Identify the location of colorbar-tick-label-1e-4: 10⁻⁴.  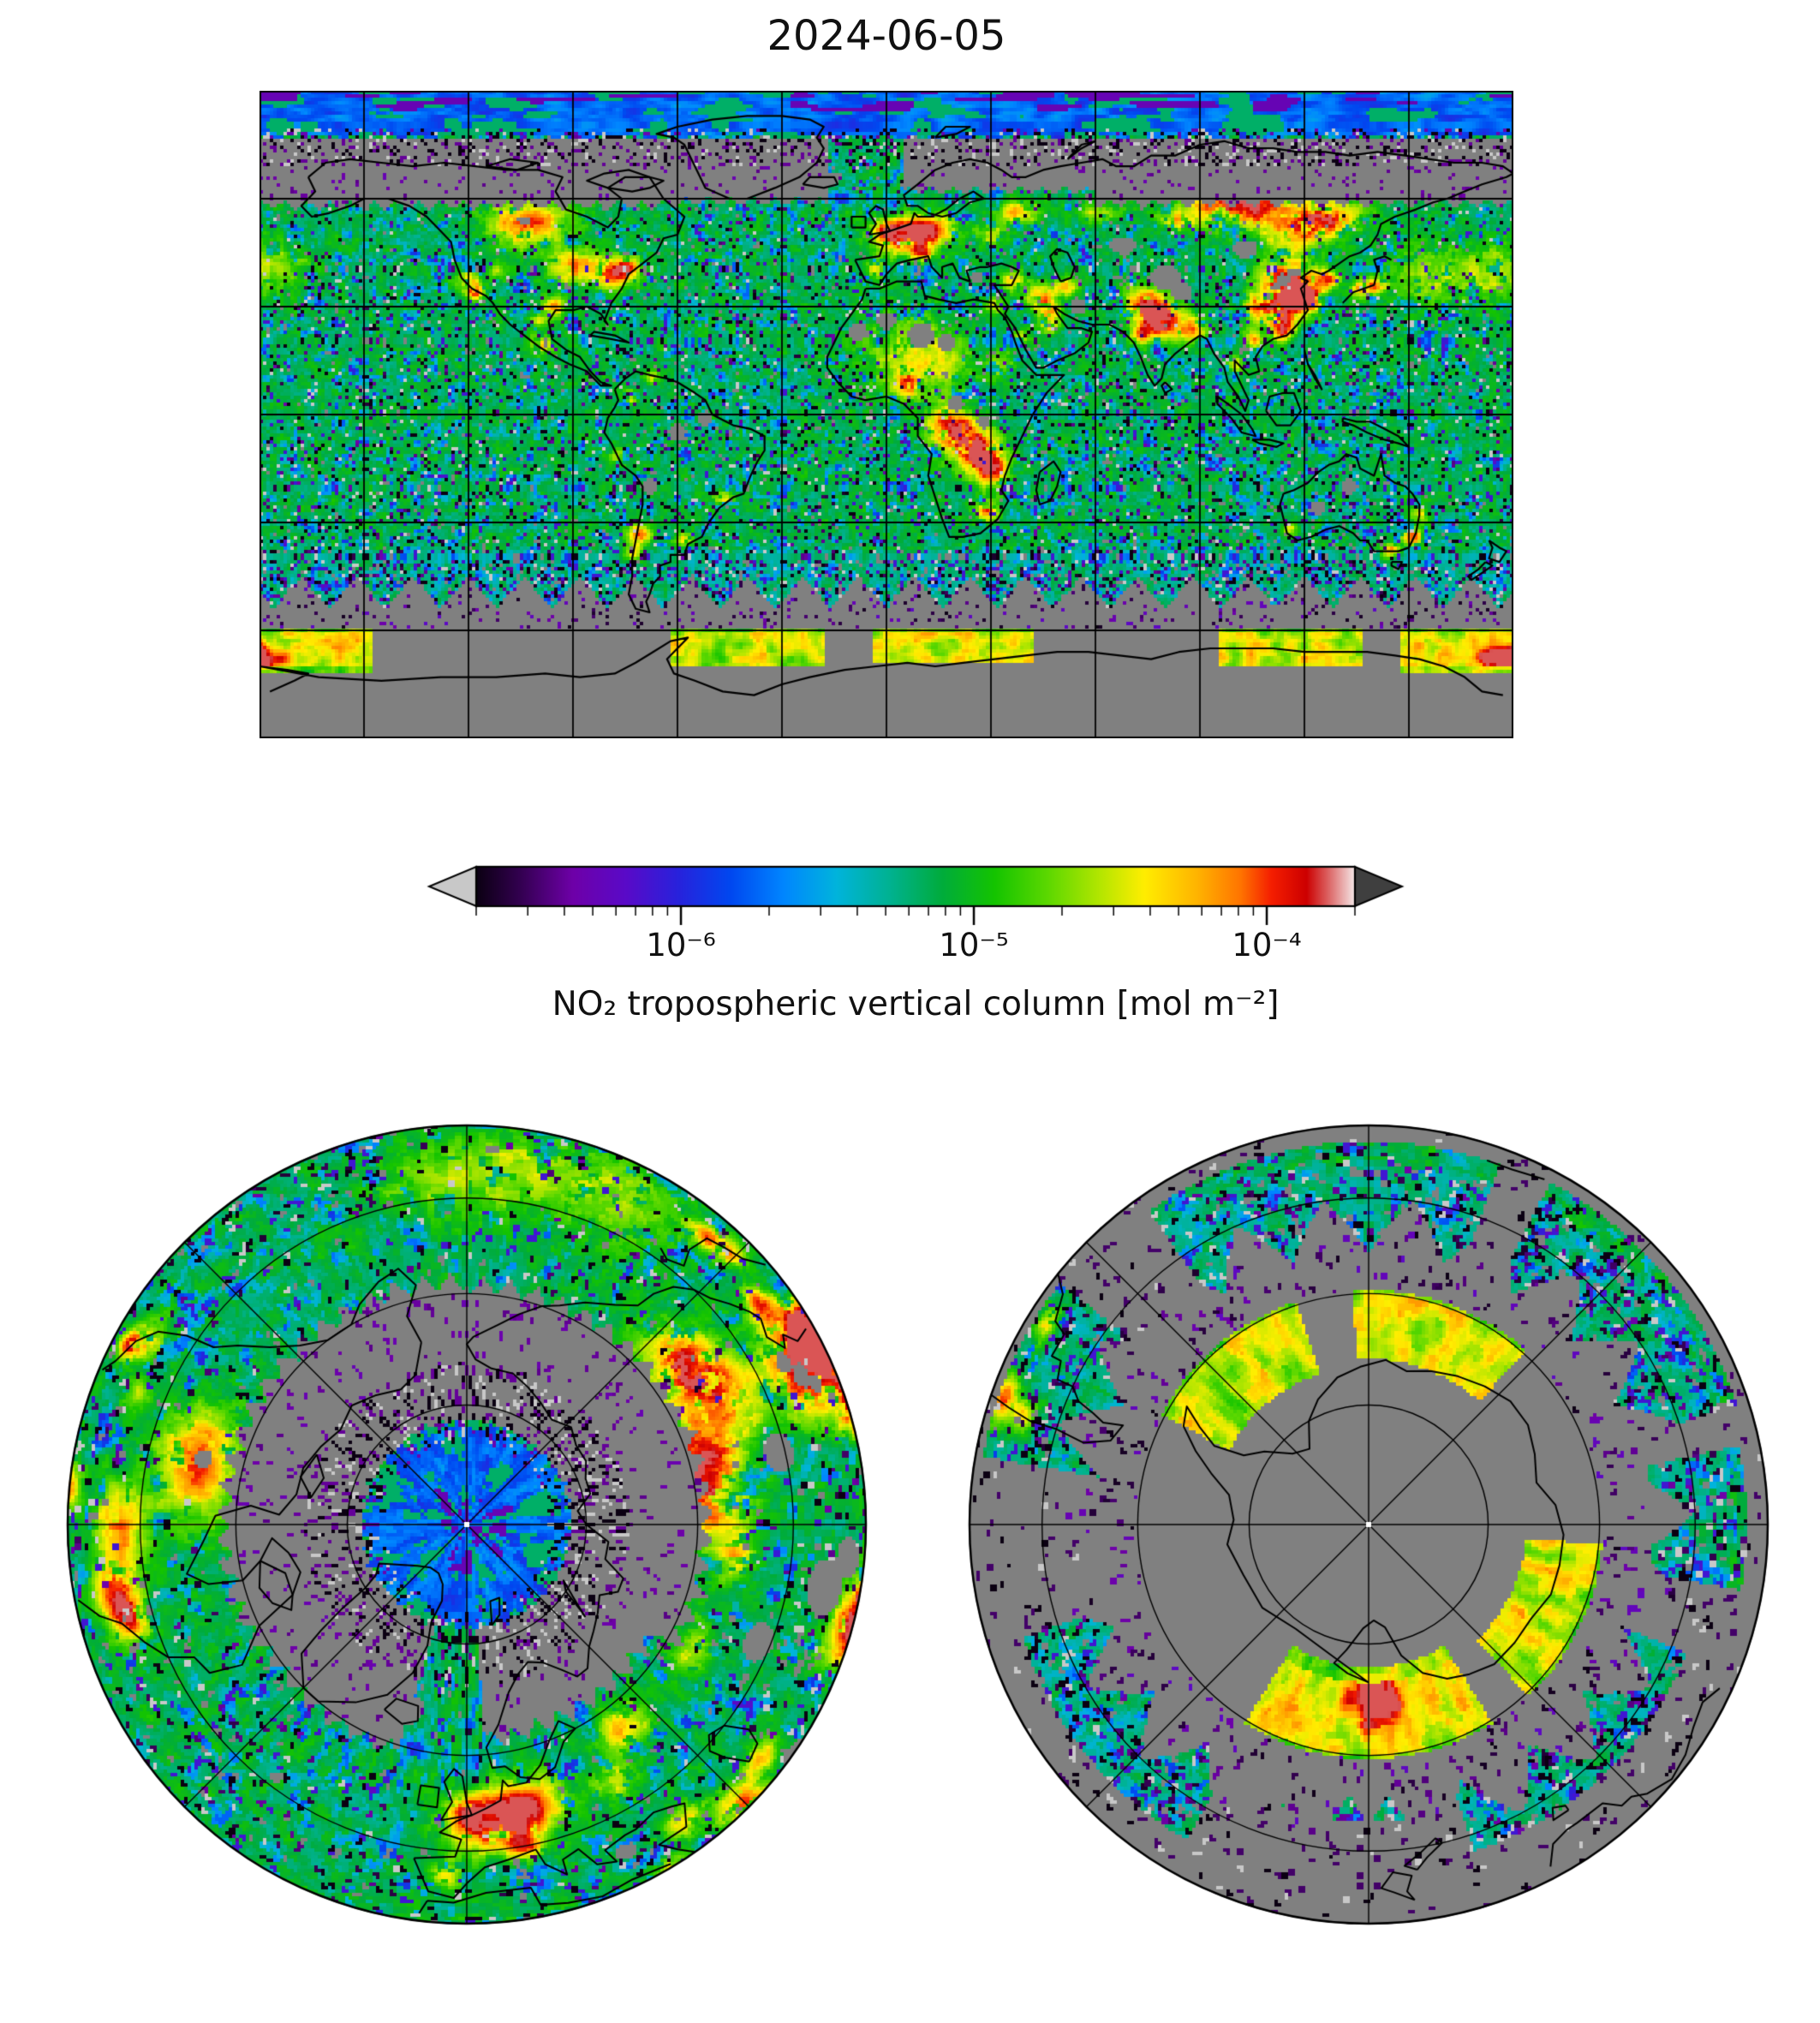
(1267, 946).